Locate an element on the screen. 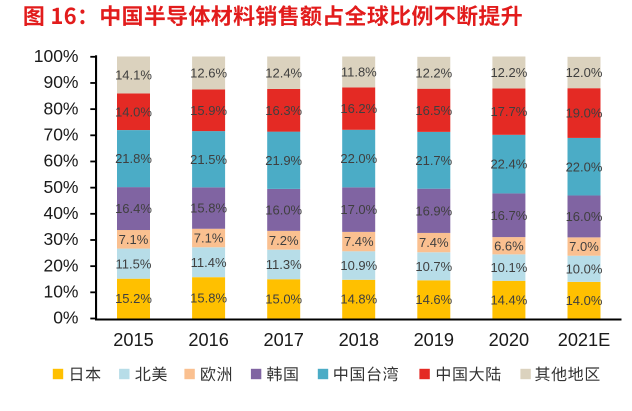 The width and height of the screenshot is (632, 411). svg-text: 90% is located at coordinates (60, 82).